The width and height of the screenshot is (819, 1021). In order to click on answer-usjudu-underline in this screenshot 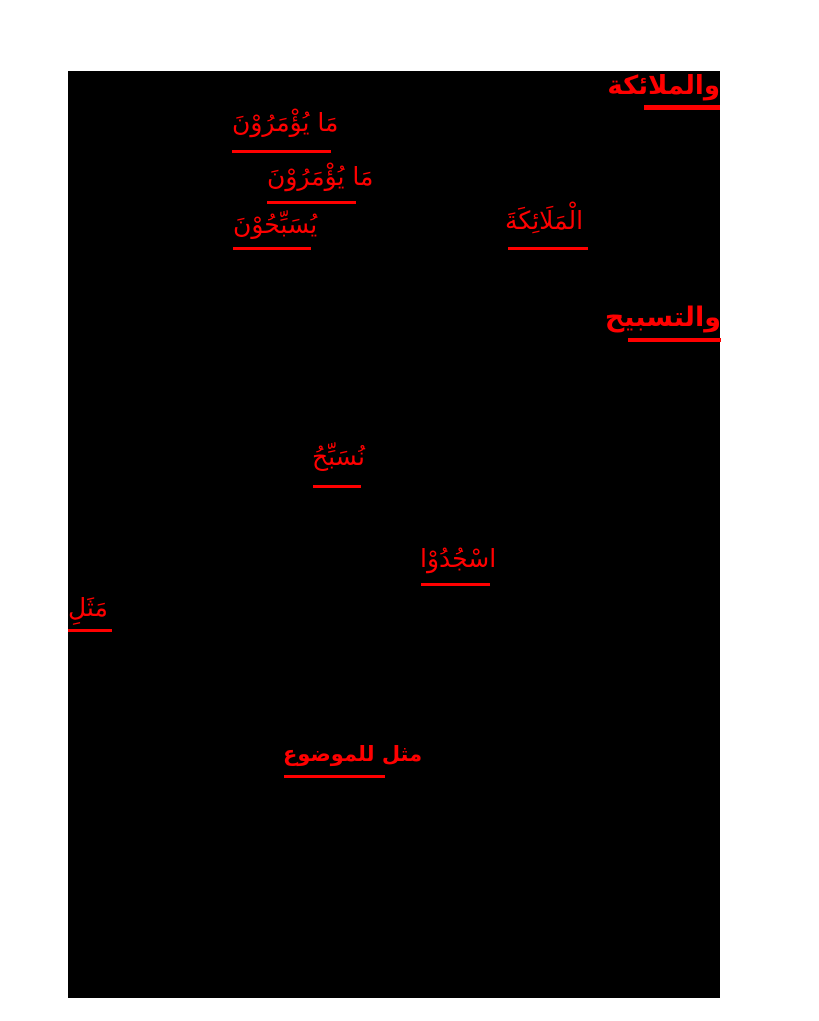, I will do `click(455, 584)`.